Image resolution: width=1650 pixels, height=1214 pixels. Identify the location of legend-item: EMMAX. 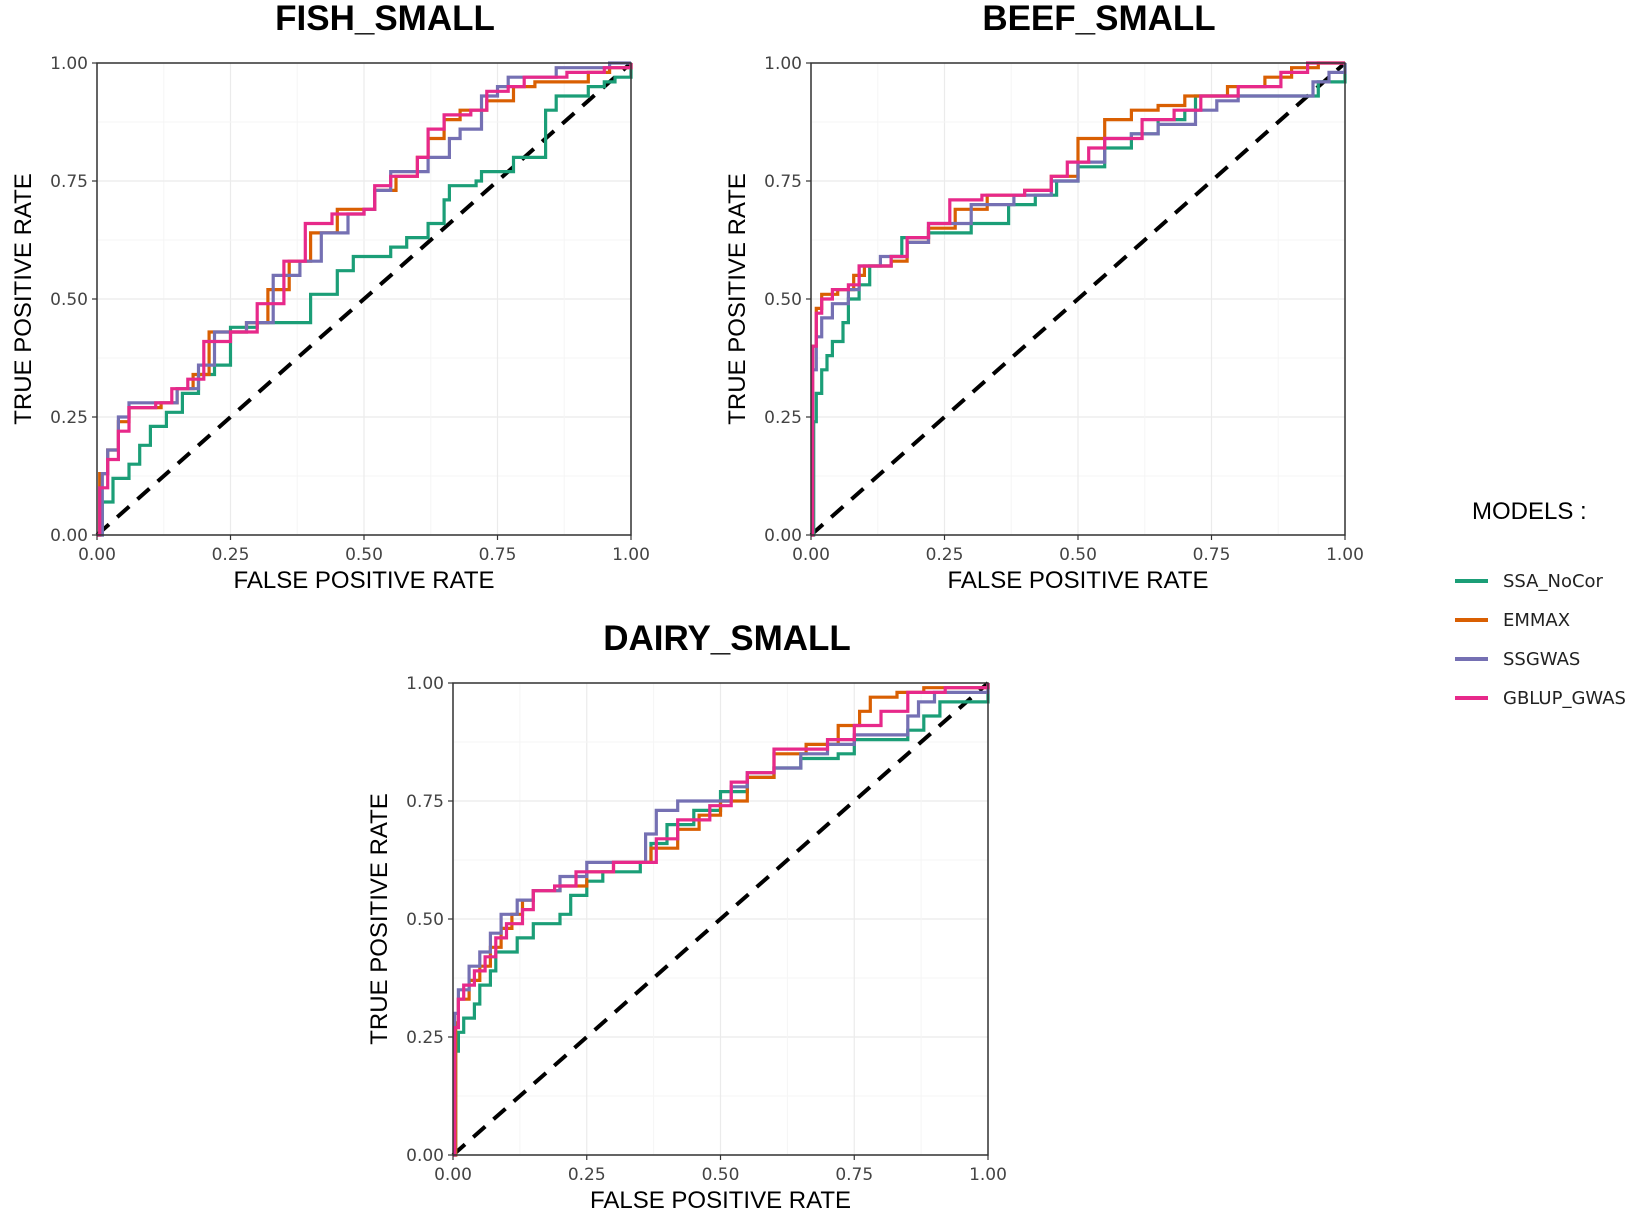
(1512, 620).